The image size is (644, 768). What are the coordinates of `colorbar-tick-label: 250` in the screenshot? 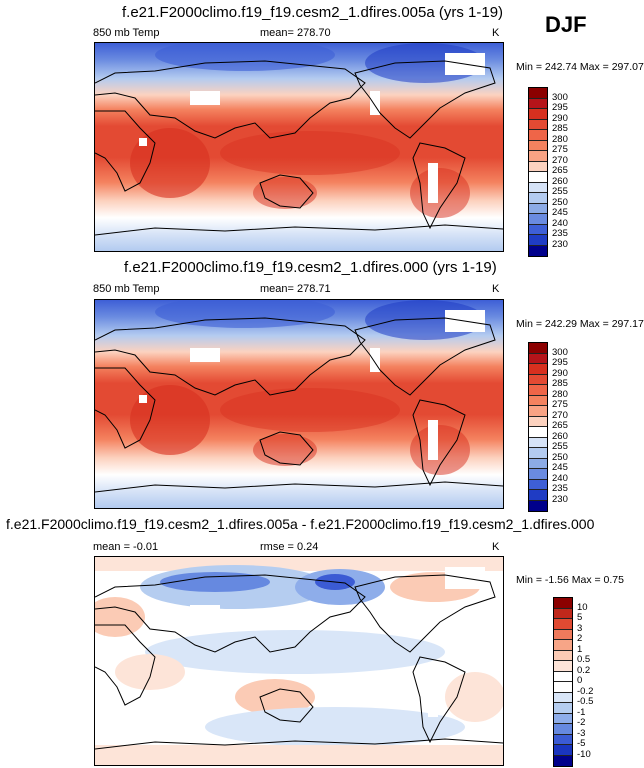 It's located at (560, 457).